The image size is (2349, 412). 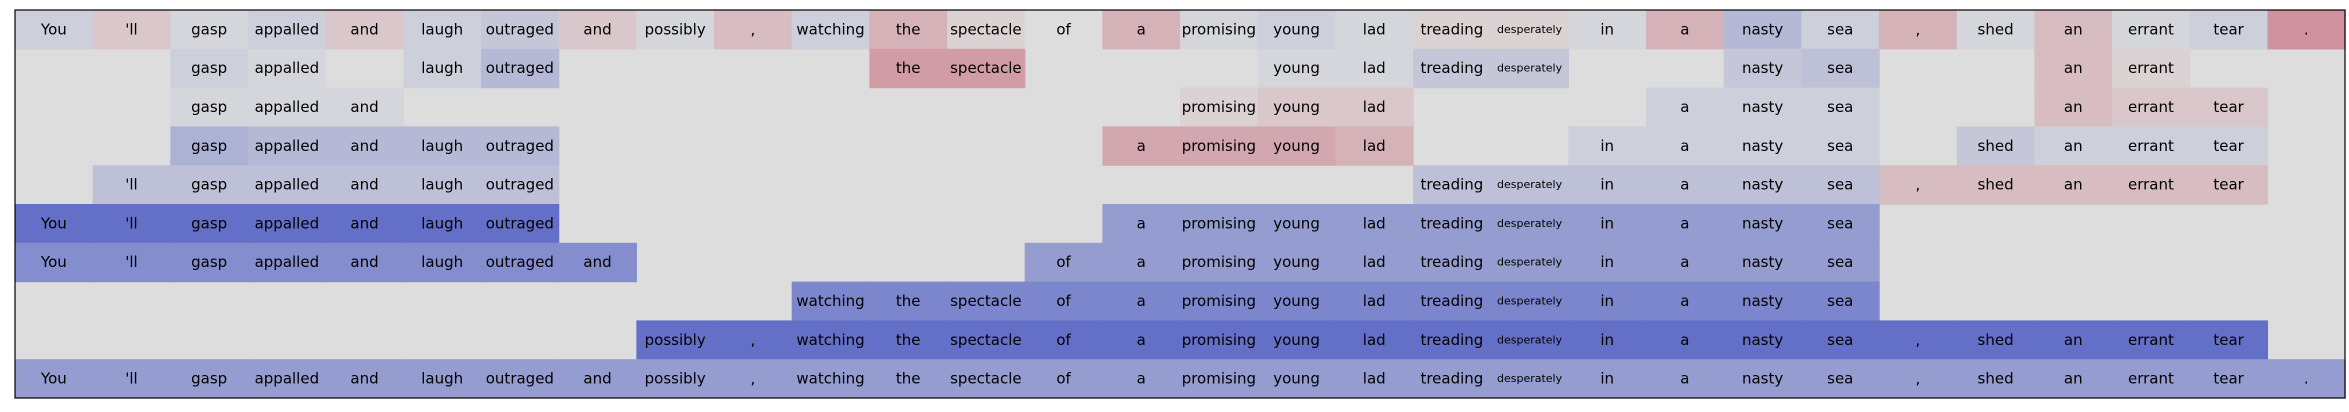 I want to click on token-label: treading, so click(x=1451, y=262).